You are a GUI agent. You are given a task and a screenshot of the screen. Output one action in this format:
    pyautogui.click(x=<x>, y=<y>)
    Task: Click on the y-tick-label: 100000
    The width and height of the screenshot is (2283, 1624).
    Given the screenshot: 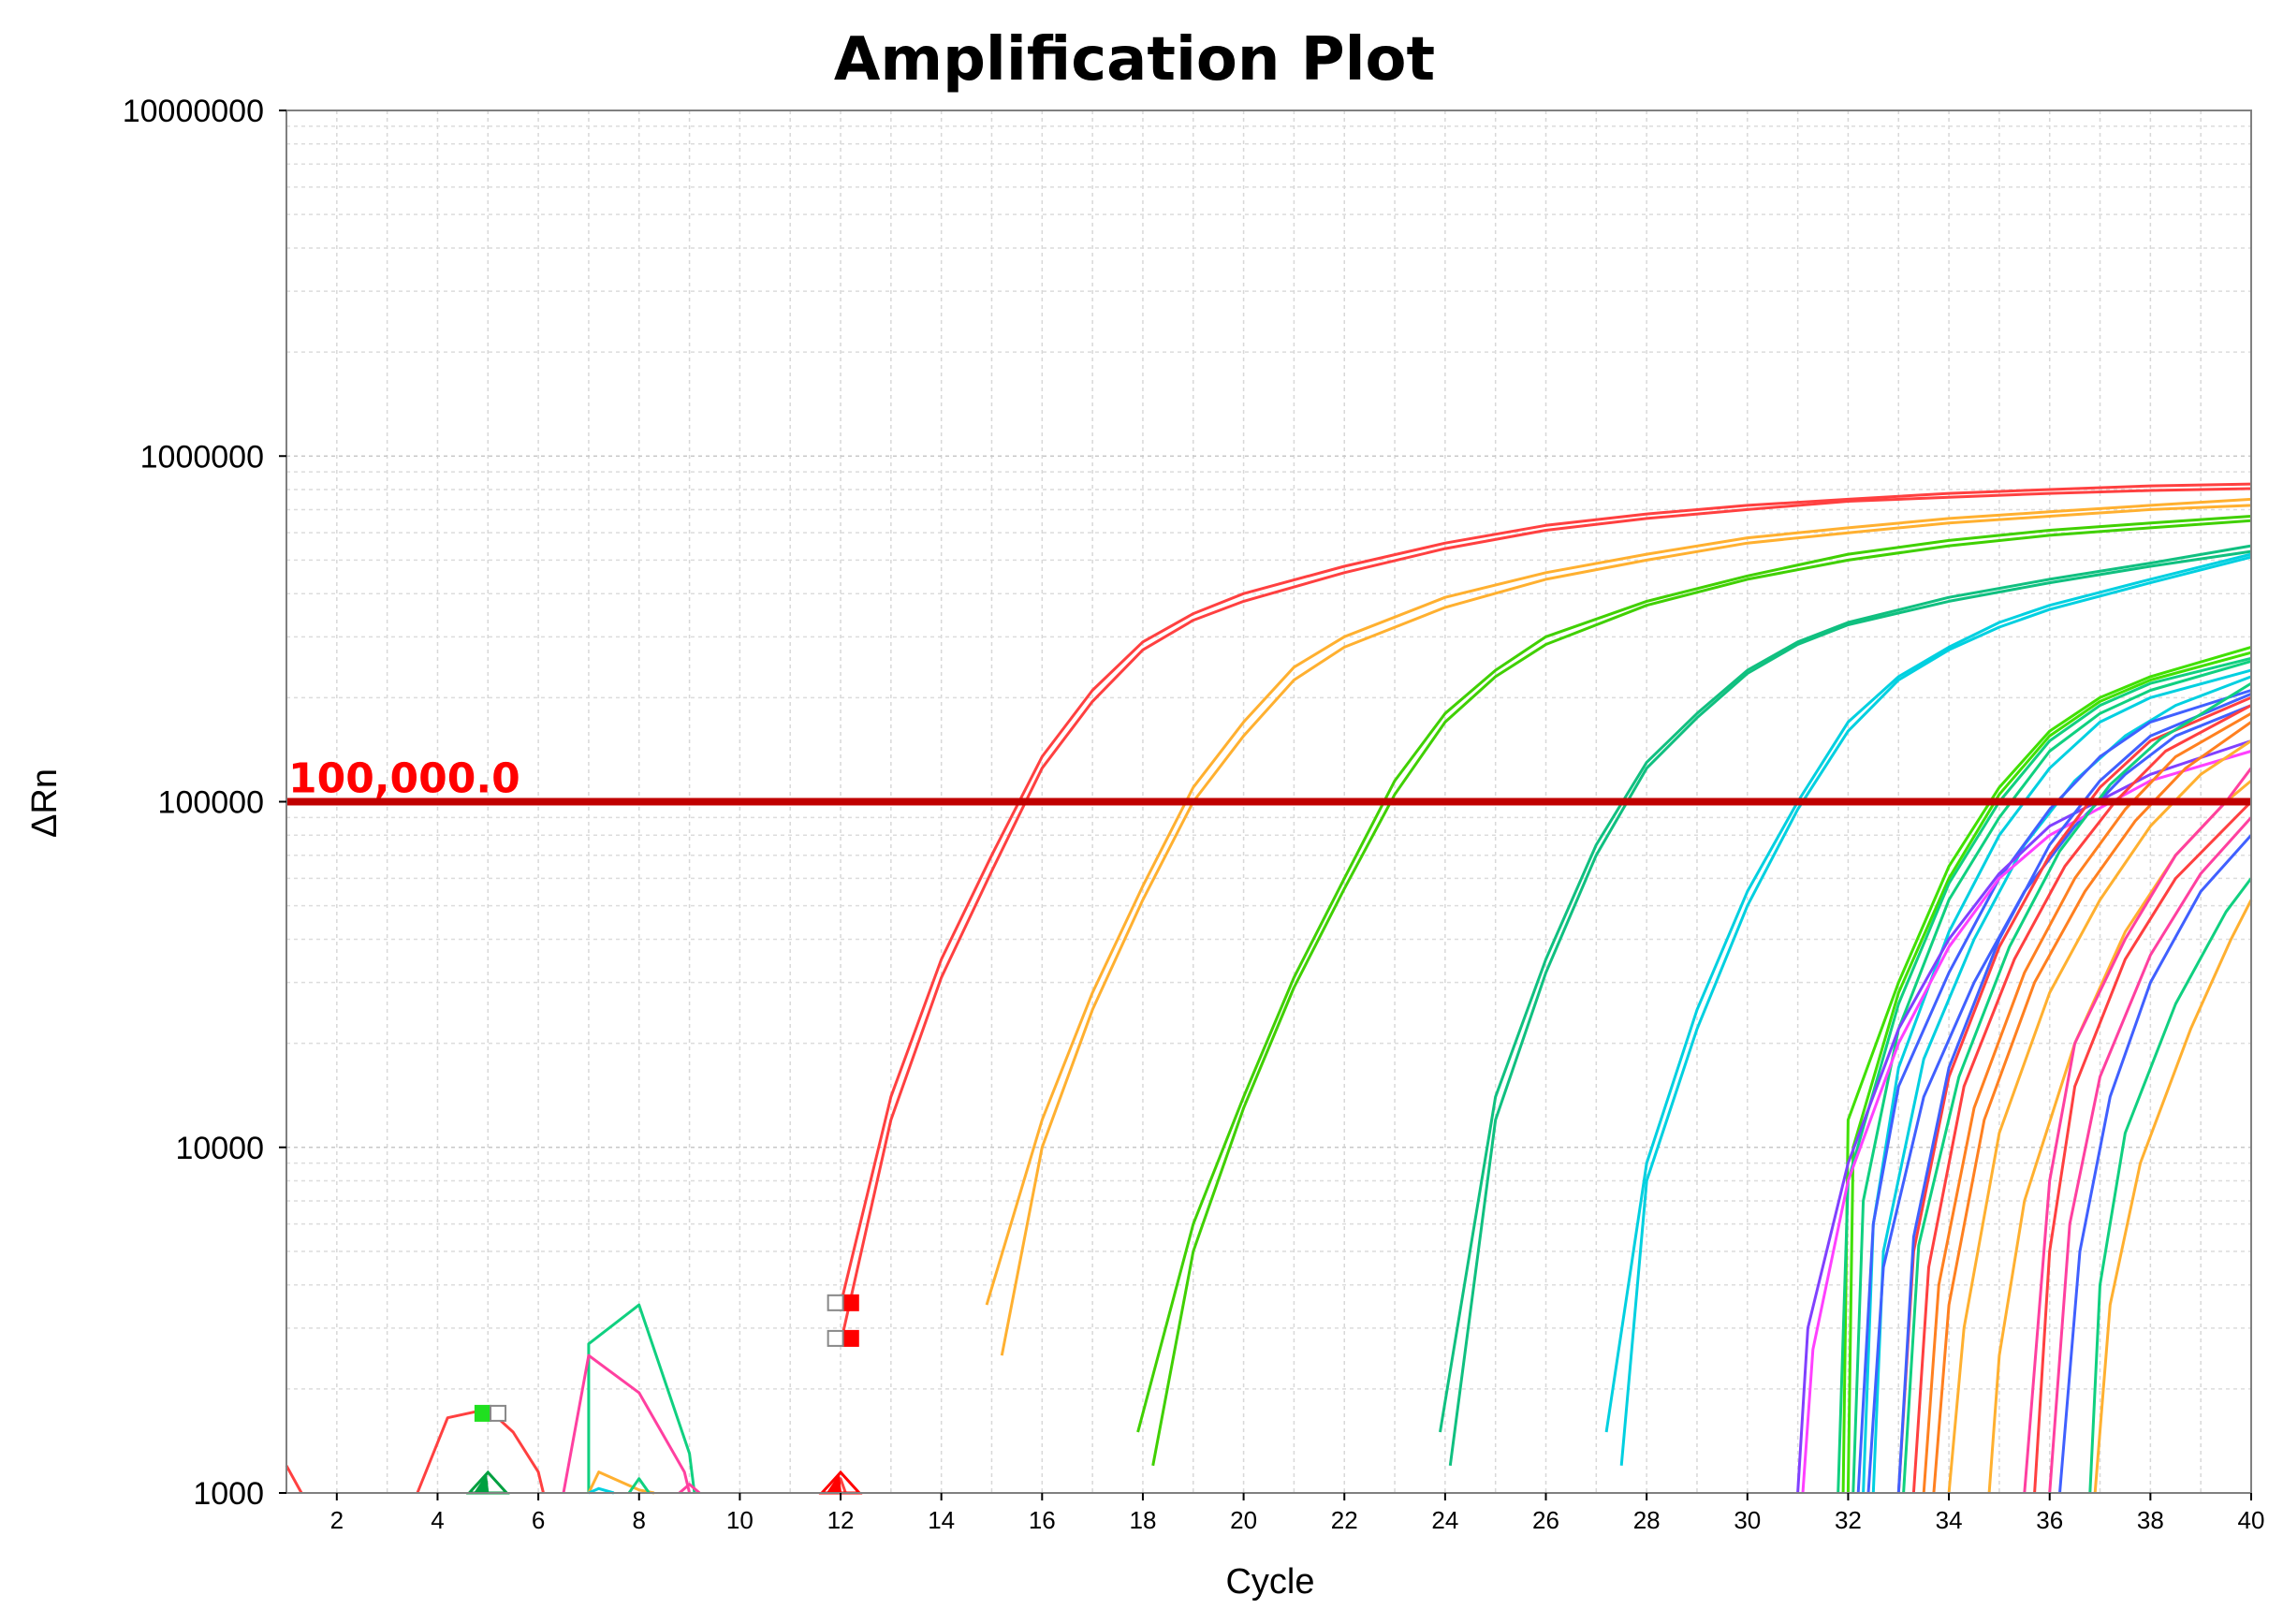 What is the action you would take?
    pyautogui.click(x=211, y=803)
    